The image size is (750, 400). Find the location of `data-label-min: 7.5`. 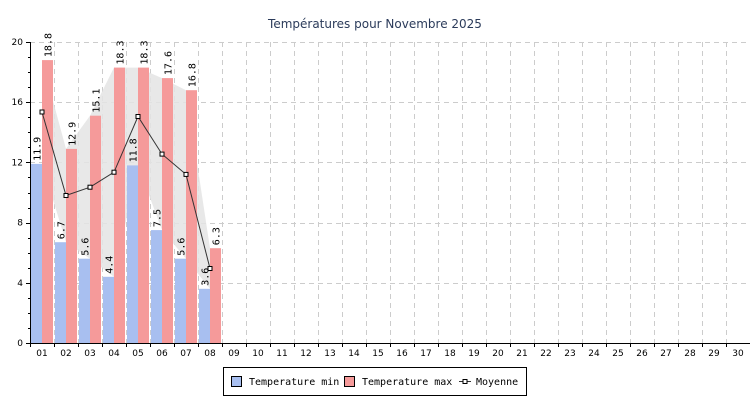

data-label-min: 7.5 is located at coordinates (158, 218).